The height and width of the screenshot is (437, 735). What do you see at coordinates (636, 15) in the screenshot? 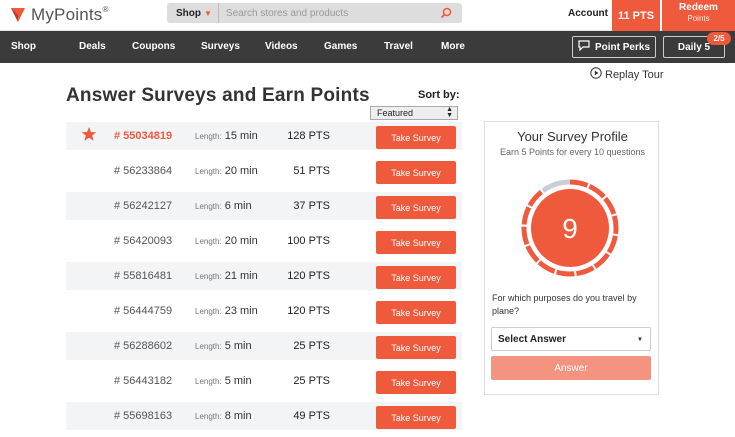
I see `points-balance: 11 PTS` at bounding box center [636, 15].